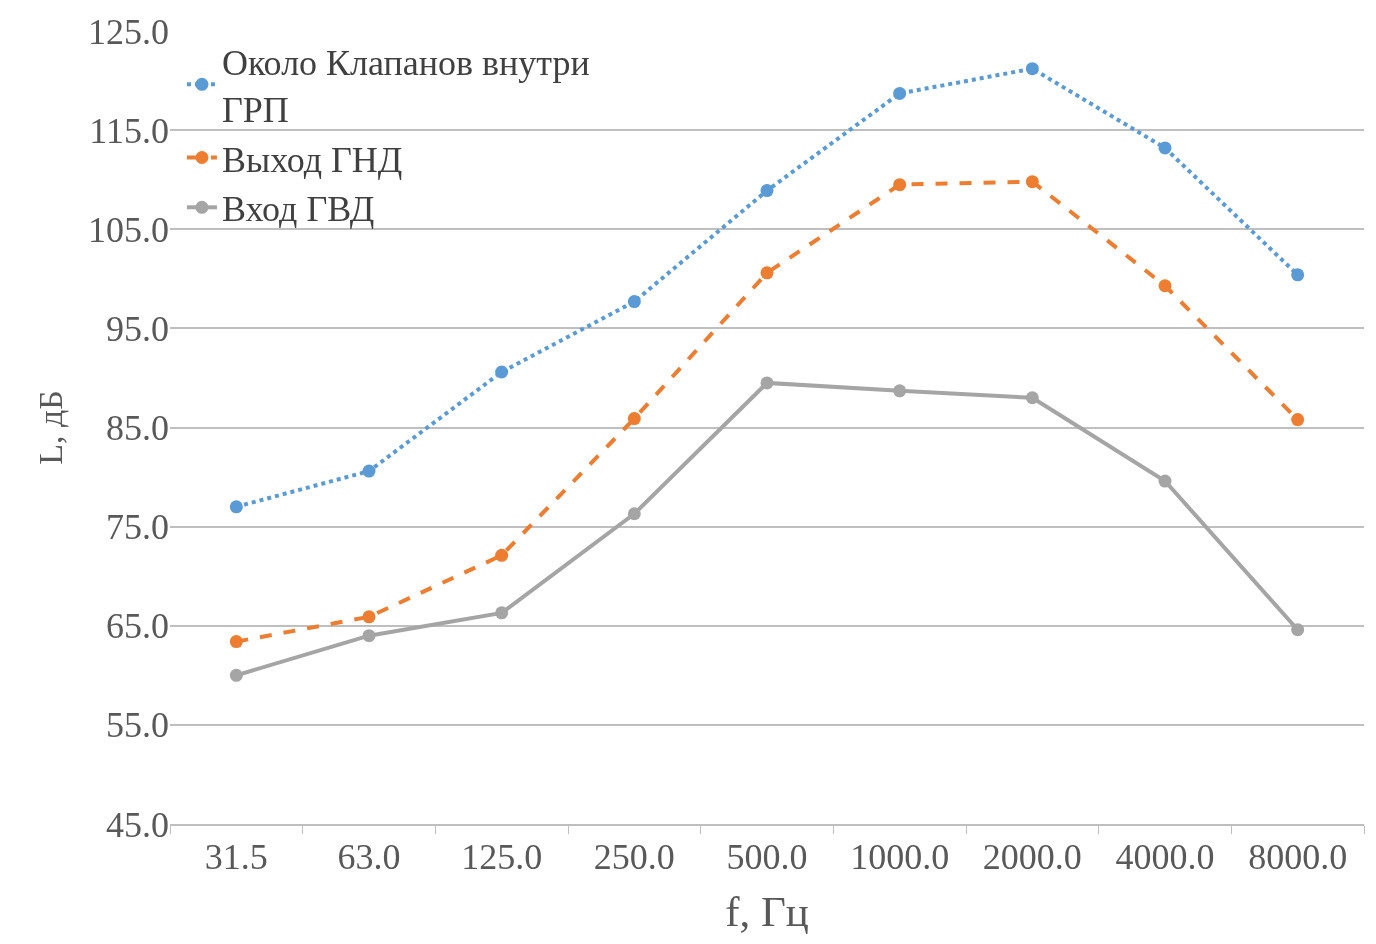 Image resolution: width=1376 pixels, height=944 pixels. Describe the element at coordinates (900, 857) in the screenshot. I see `x-tick-label: 1000.0` at that location.